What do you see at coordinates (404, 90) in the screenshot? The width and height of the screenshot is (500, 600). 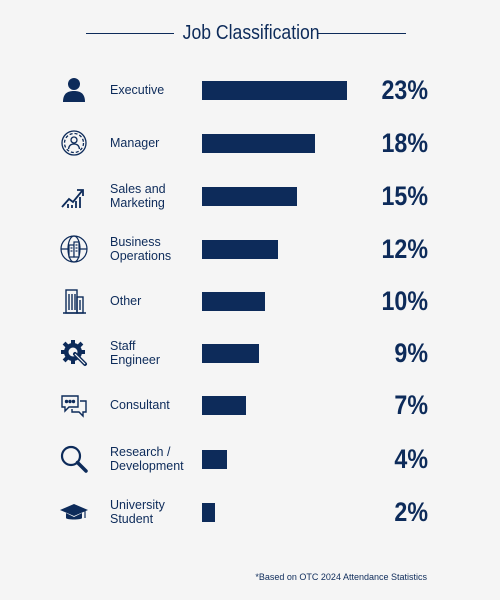 I see `value-label: 23%` at bounding box center [404, 90].